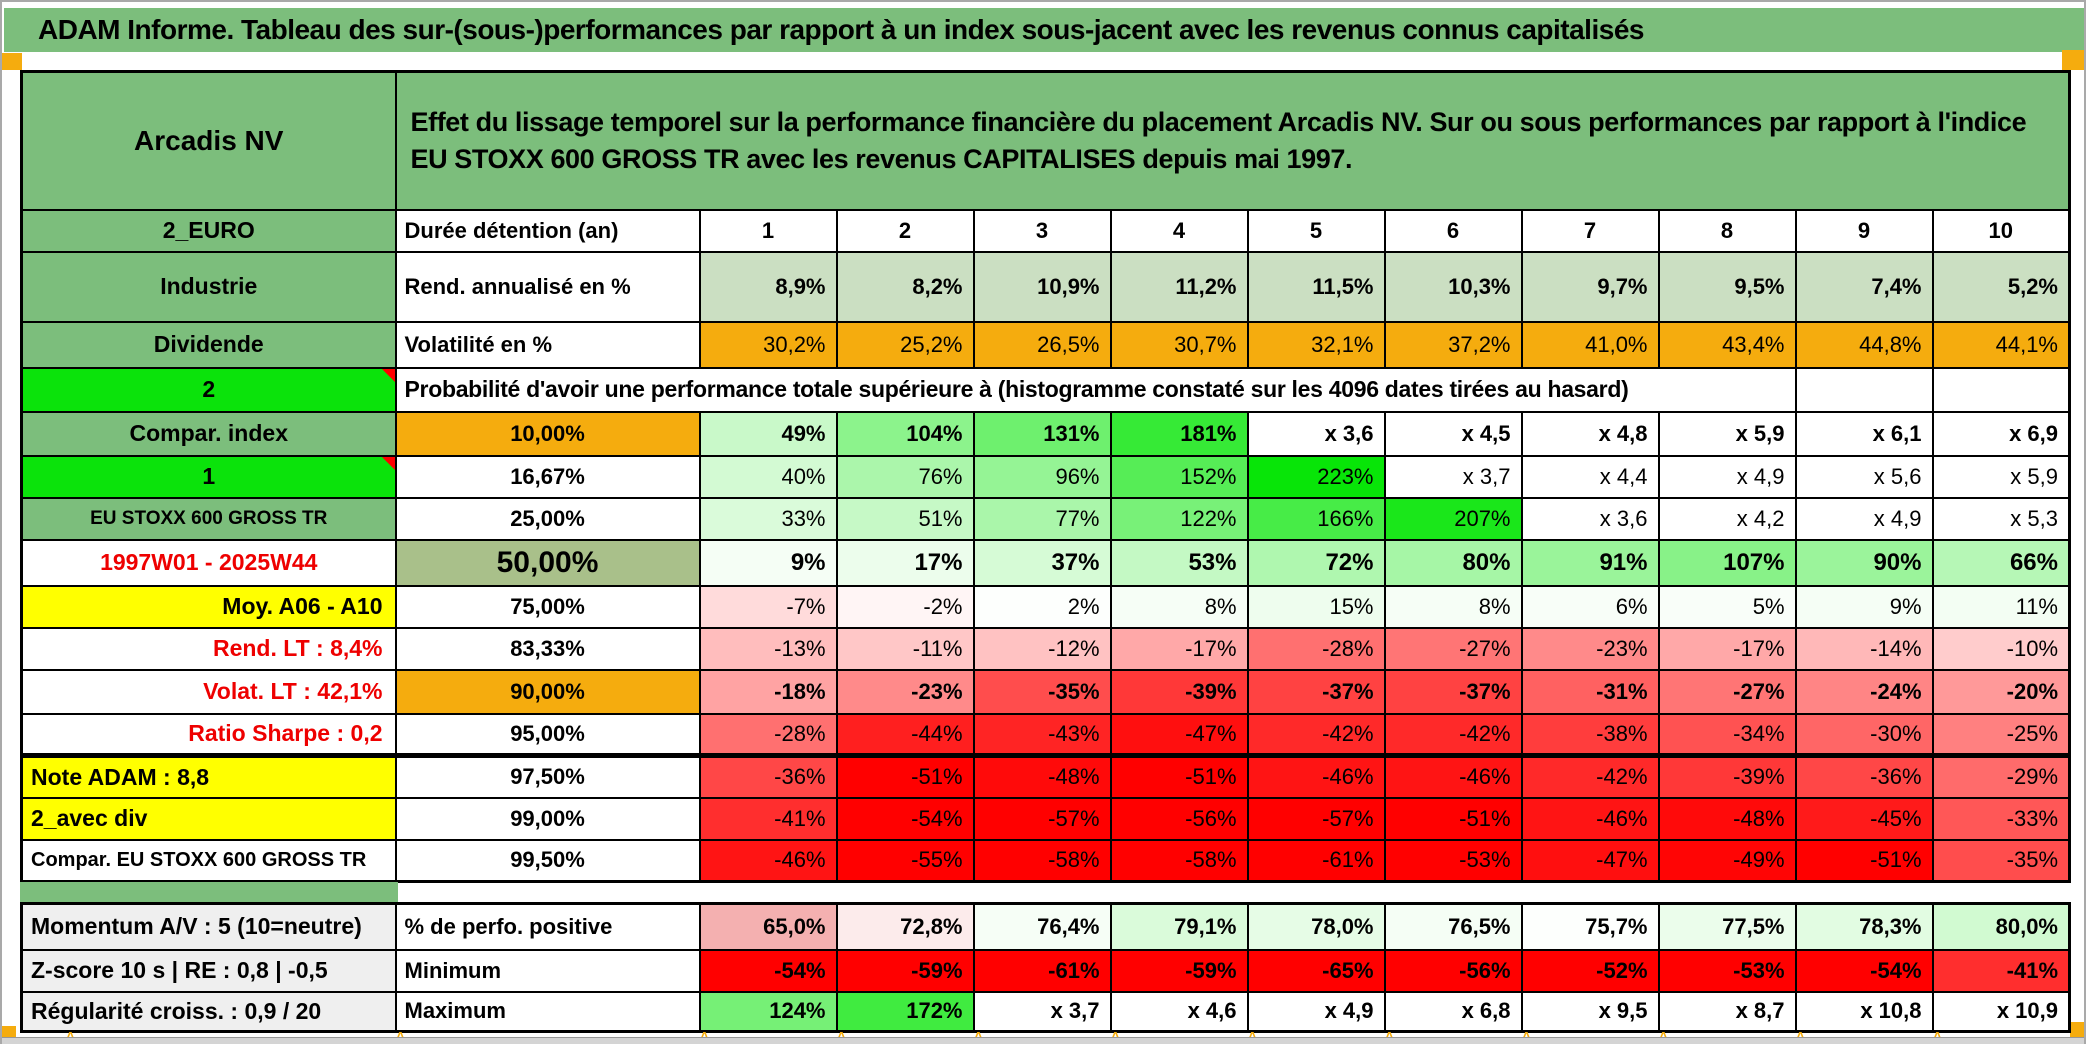 This screenshot has height=1044, width=2086. I want to click on row-header-cell: 50,00%, so click(547, 562).